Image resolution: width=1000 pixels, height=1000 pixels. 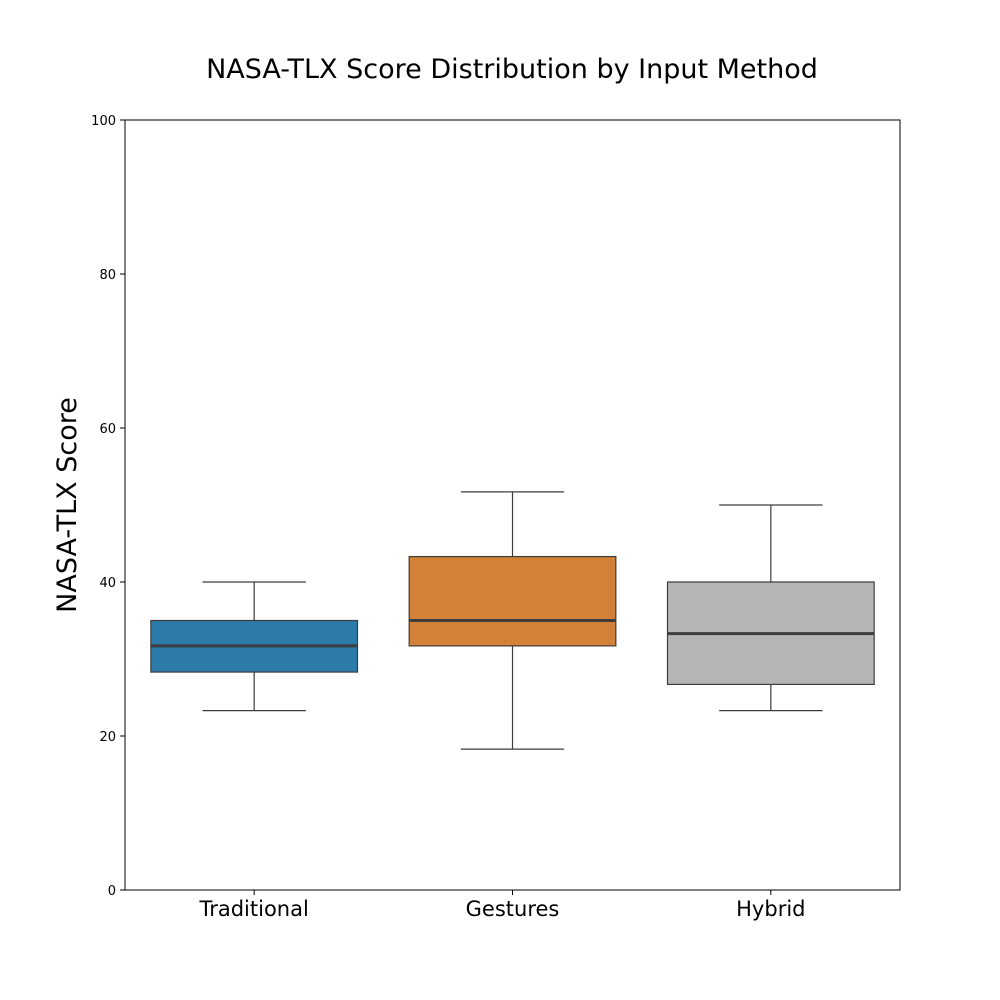 What do you see at coordinates (253, 909) in the screenshot?
I see `x-tick-label: Traditional` at bounding box center [253, 909].